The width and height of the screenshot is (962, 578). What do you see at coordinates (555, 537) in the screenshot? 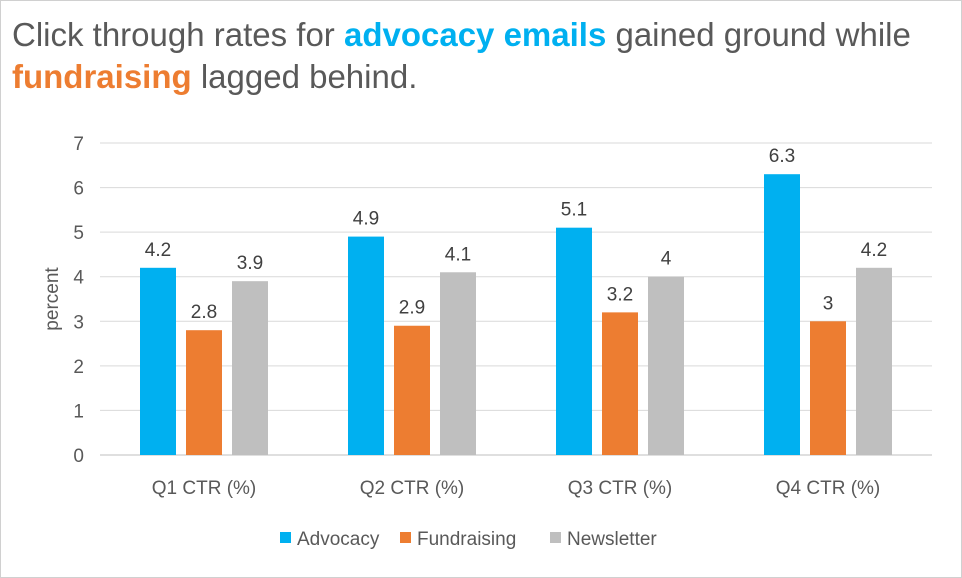
I see `legend-swatch-newsletter` at bounding box center [555, 537].